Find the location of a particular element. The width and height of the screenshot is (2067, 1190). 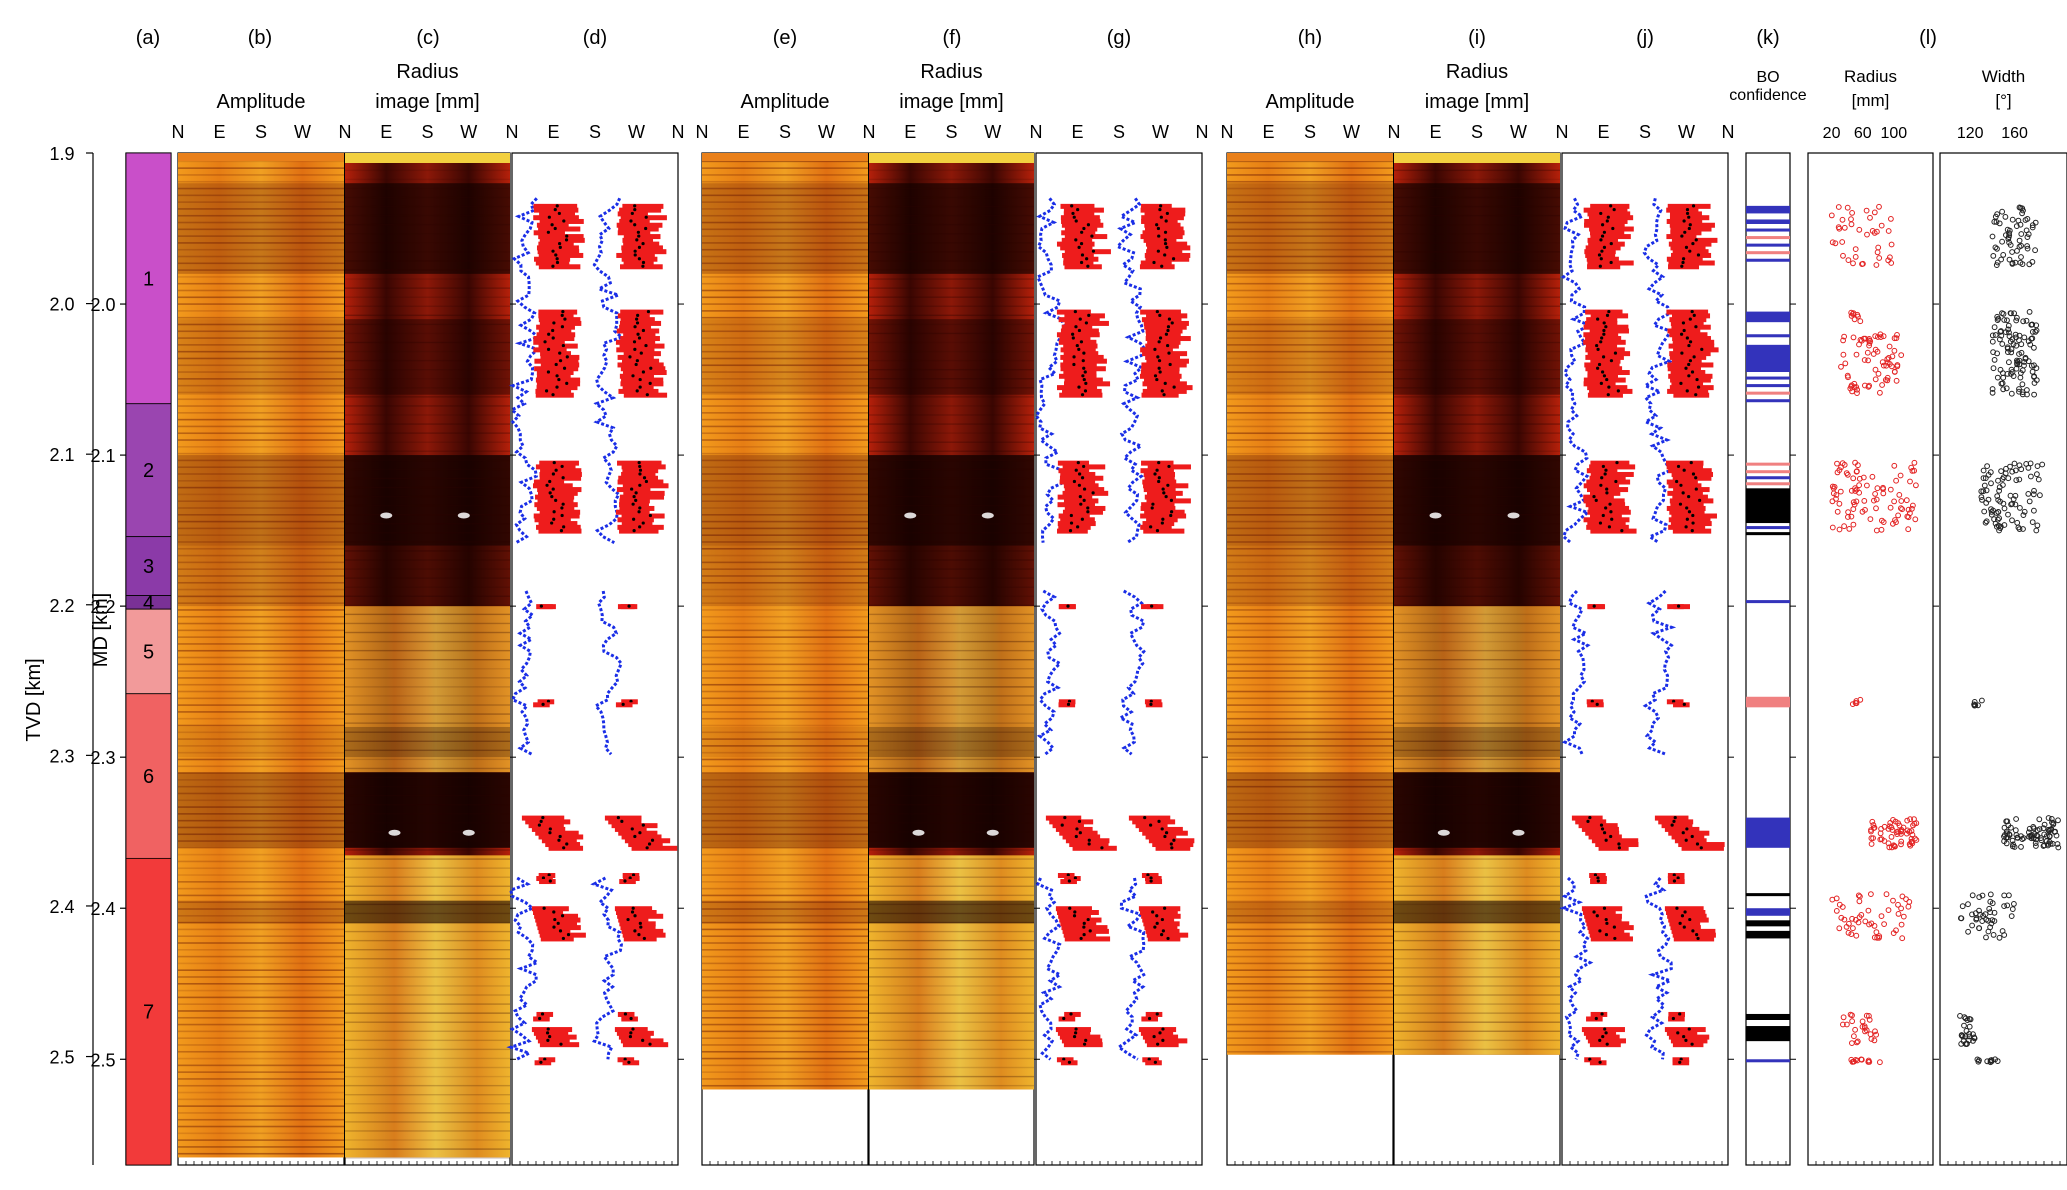

confidence-bar-black is located at coordinates (1768, 506).